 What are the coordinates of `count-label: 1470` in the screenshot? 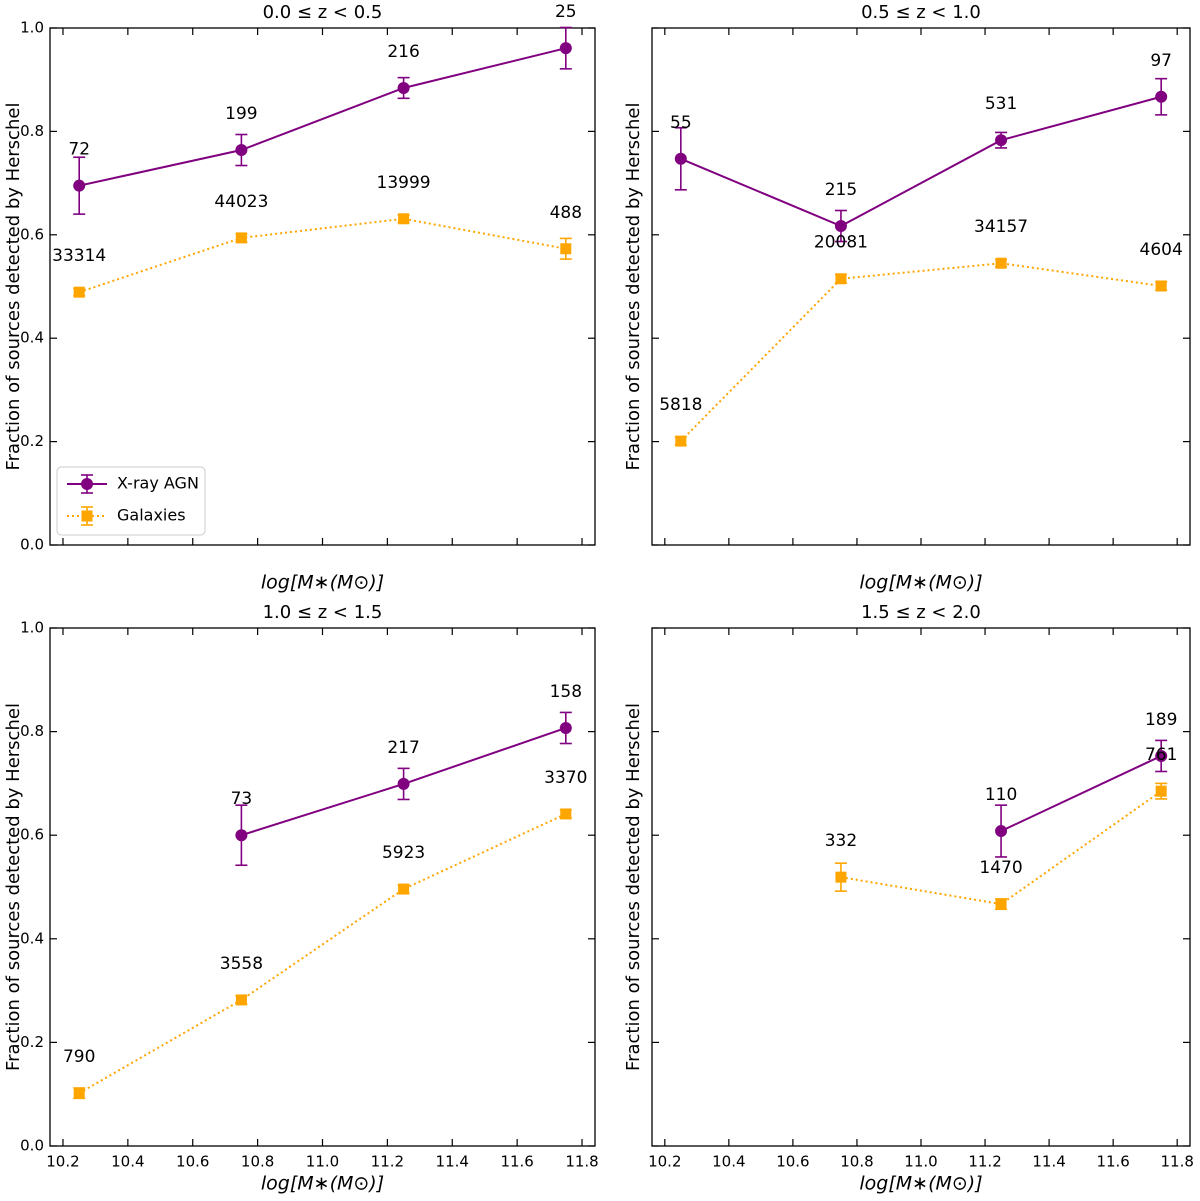 It's located at (1000, 868).